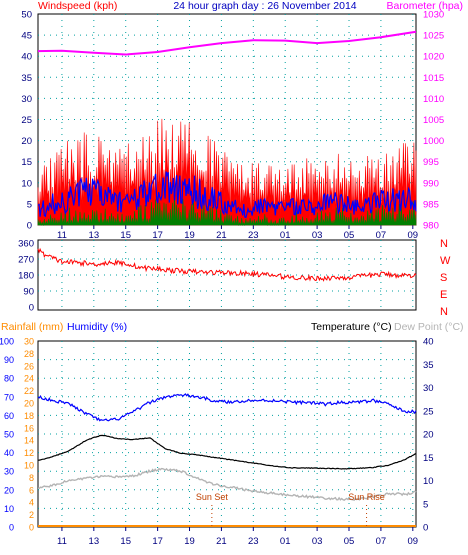 Image resolution: width=468 pixels, height=555 pixels. What do you see at coordinates (26, 15) in the screenshot?
I see `windspeed-tick-10: 50` at bounding box center [26, 15].